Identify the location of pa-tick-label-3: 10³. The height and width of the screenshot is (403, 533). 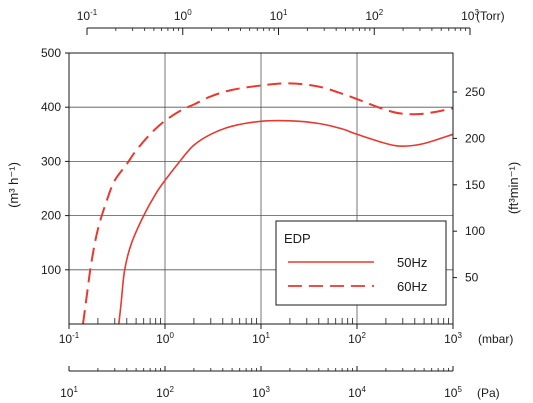
(261, 392).